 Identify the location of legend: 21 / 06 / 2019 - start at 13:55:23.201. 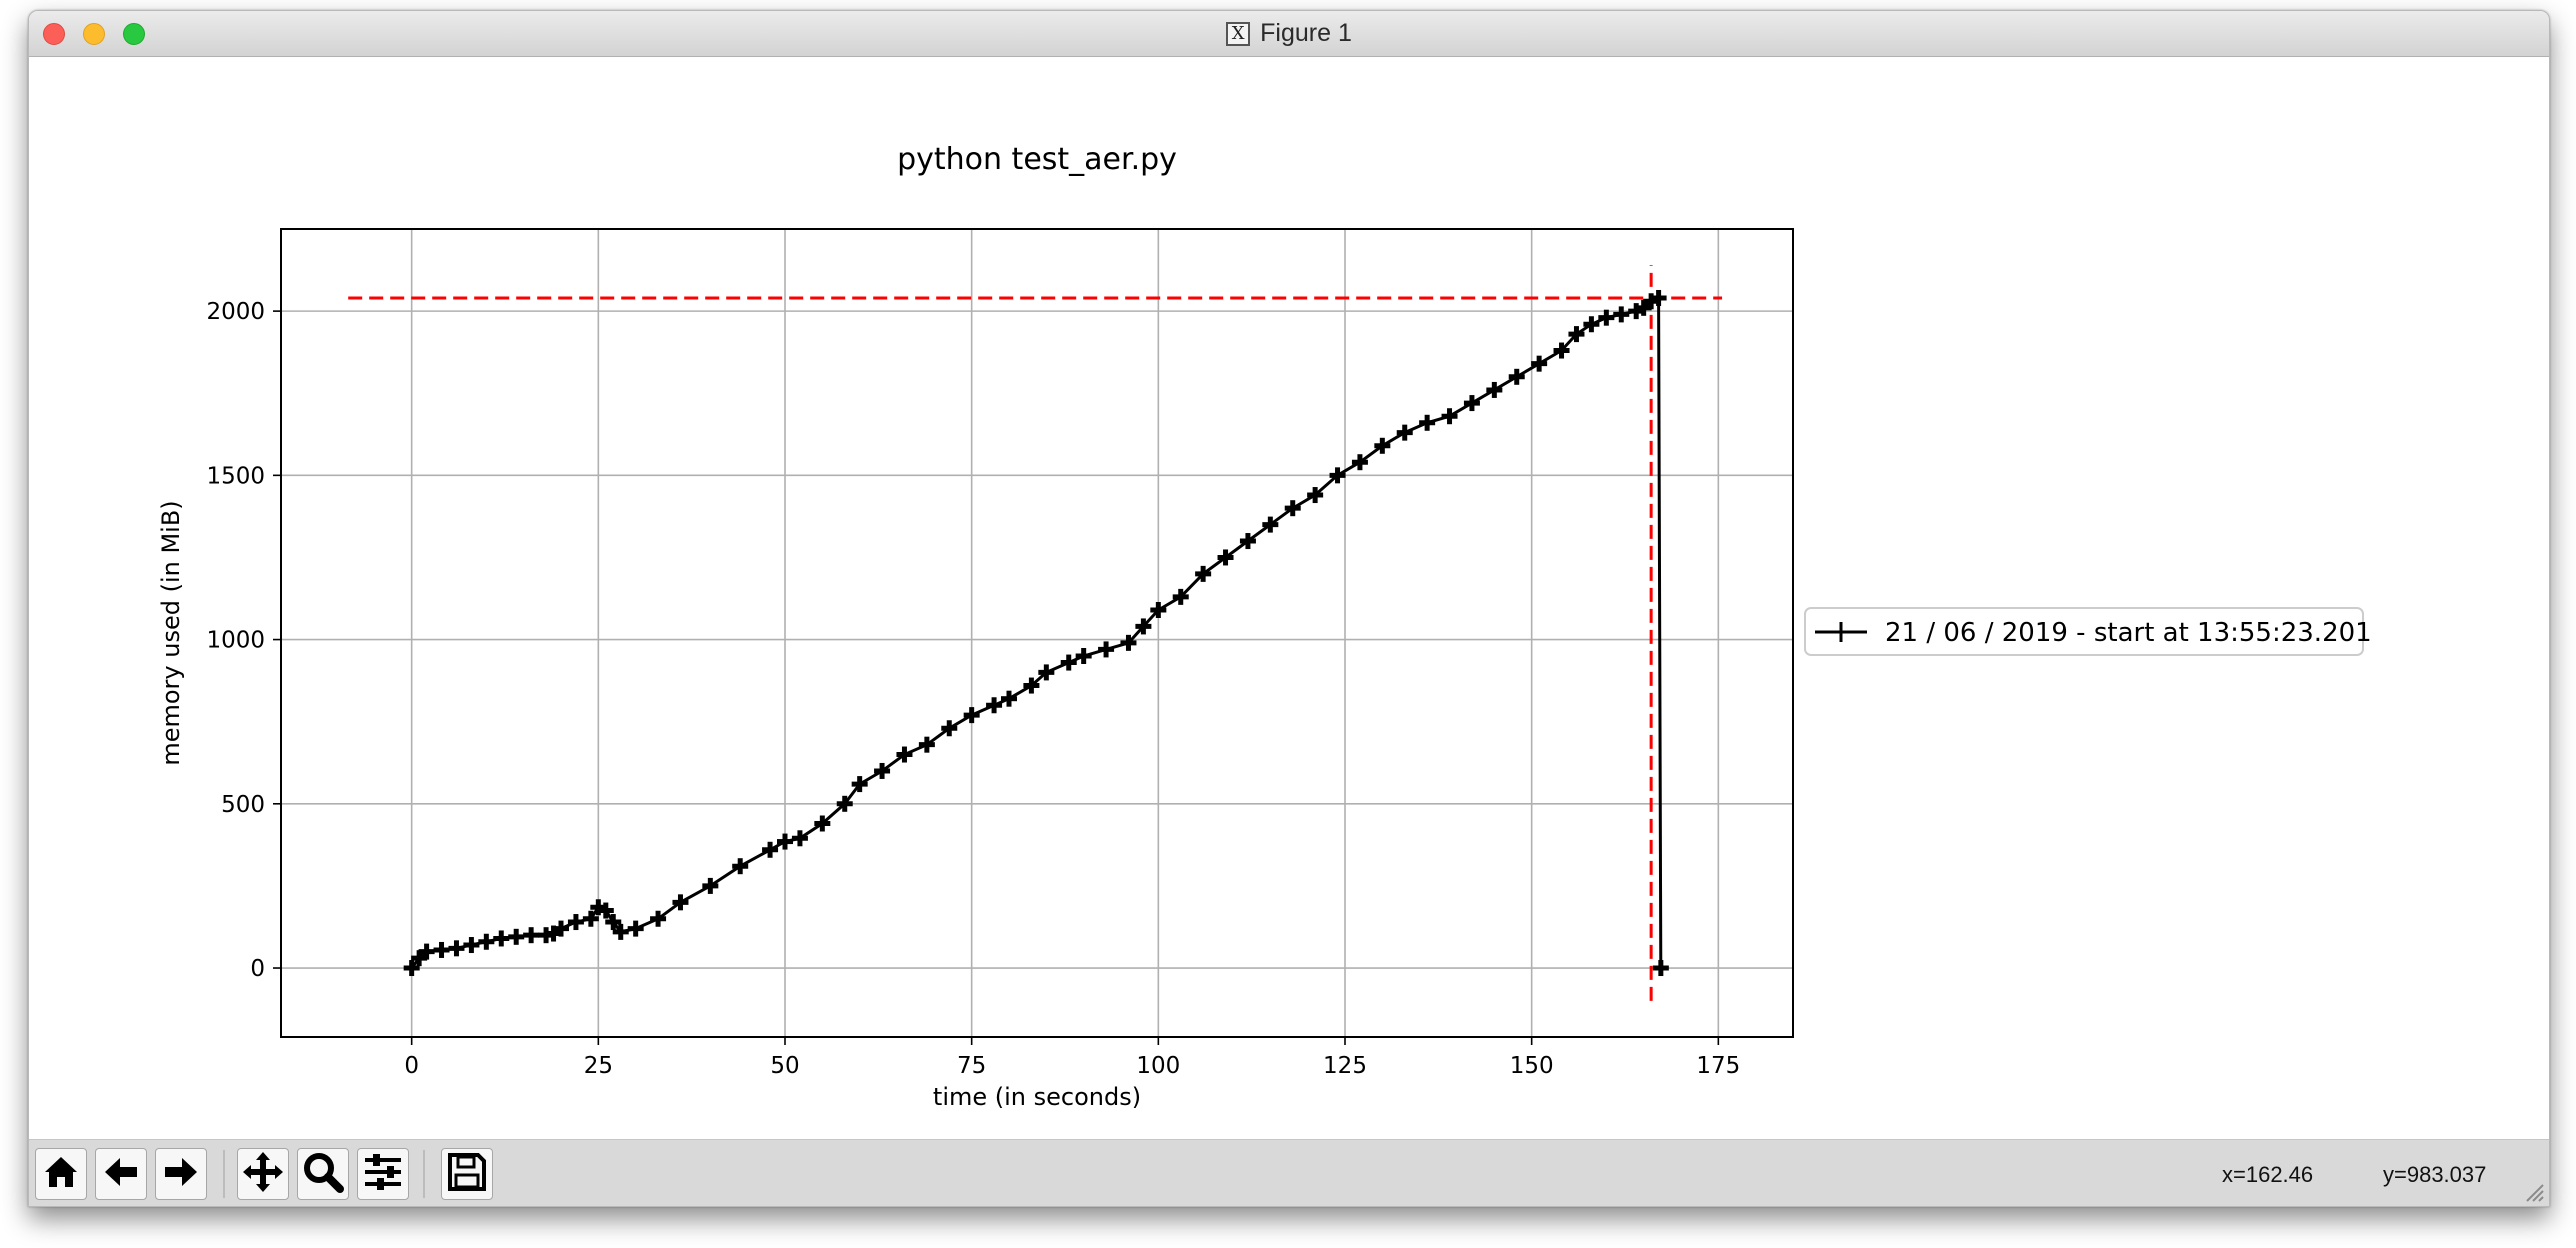
(2088, 631).